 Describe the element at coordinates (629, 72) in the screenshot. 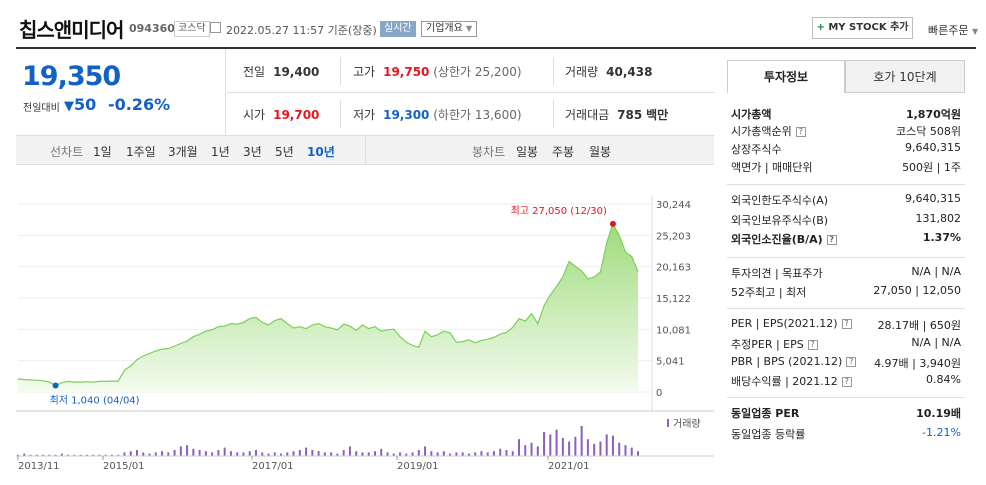

I see `volume-value: 40,438` at that location.